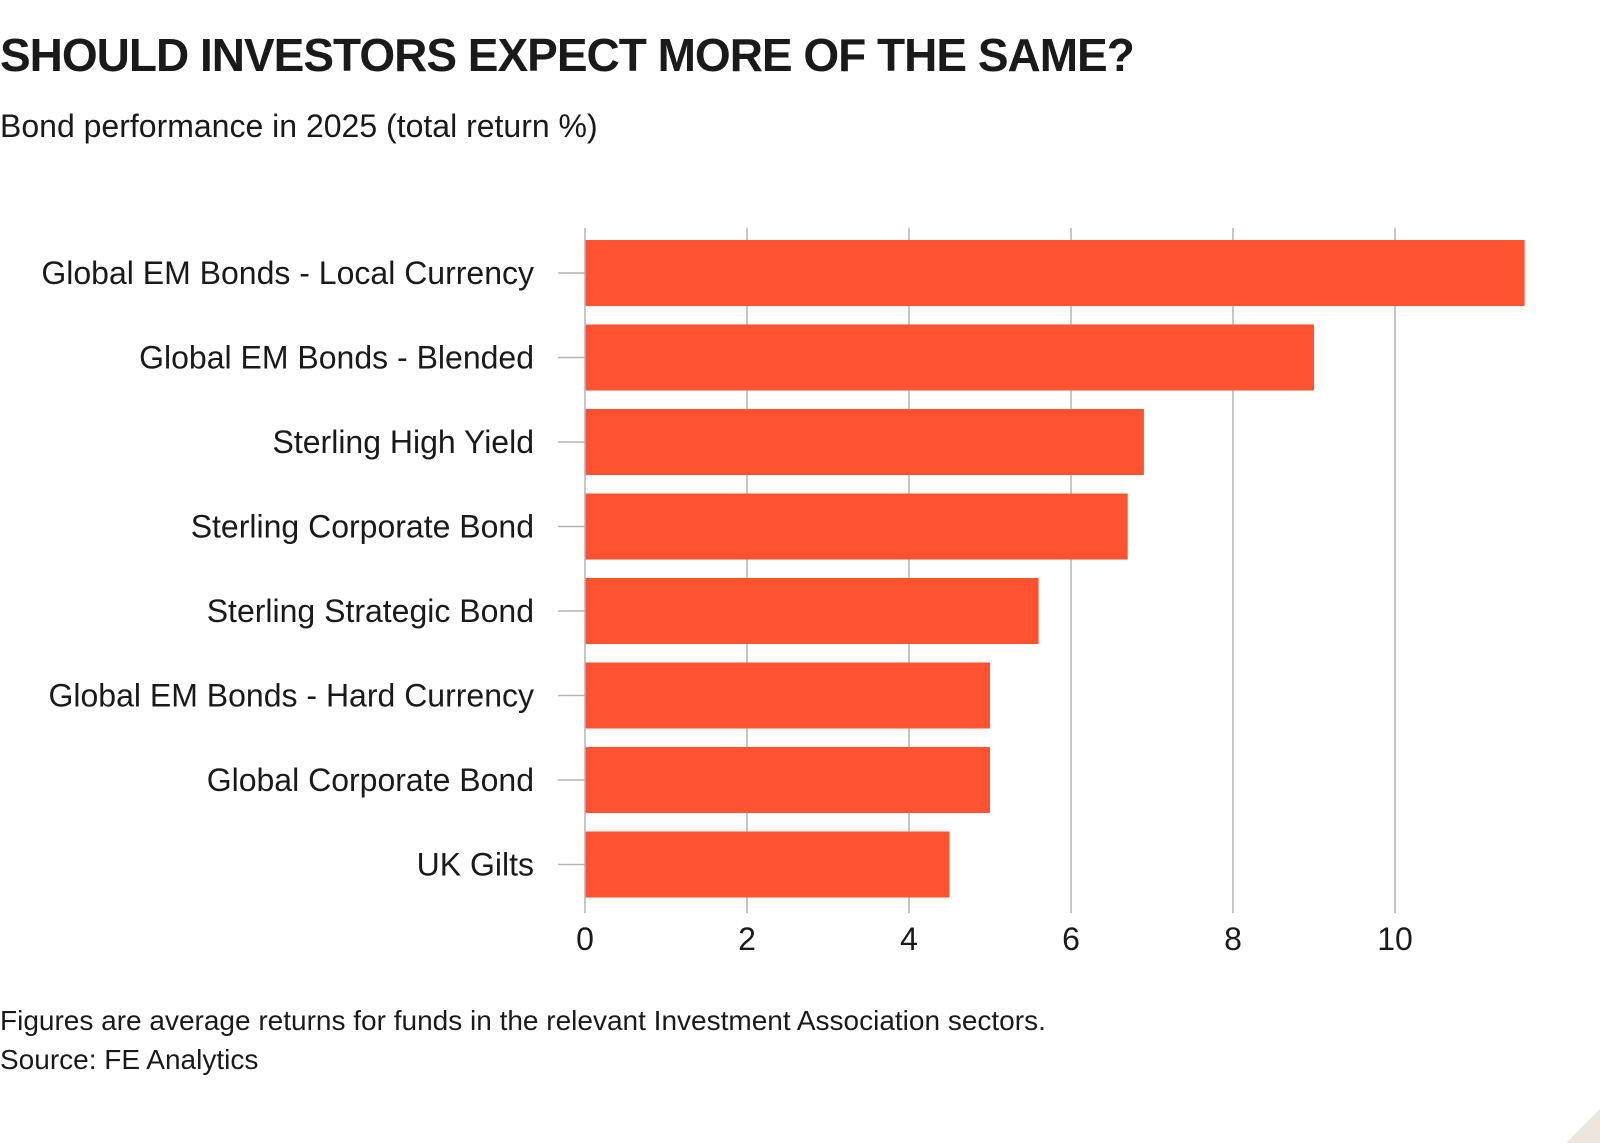  What do you see at coordinates (1583, 1126) in the screenshot?
I see `corner-fold-decoration` at bounding box center [1583, 1126].